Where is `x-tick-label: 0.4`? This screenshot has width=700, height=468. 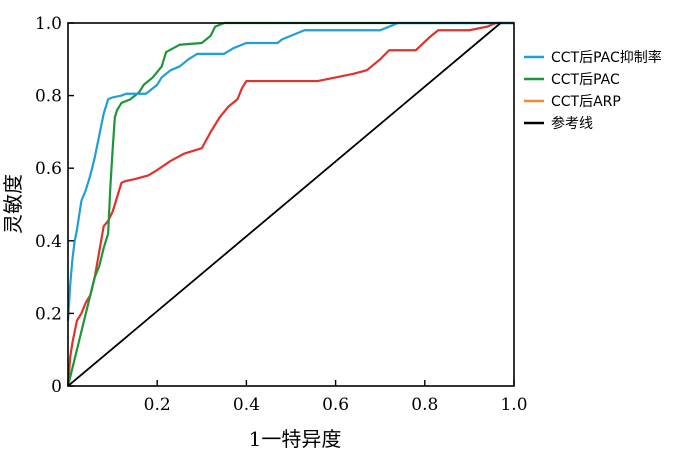 x-tick-label: 0.4 is located at coordinates (246, 405).